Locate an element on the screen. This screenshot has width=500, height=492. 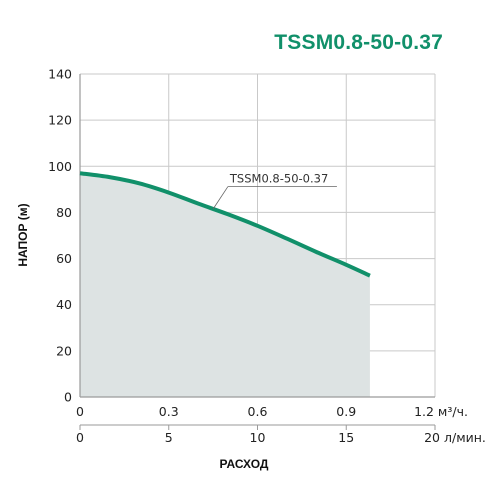
secondary-x-tick-label: 20 л/мин. is located at coordinates (455, 437).